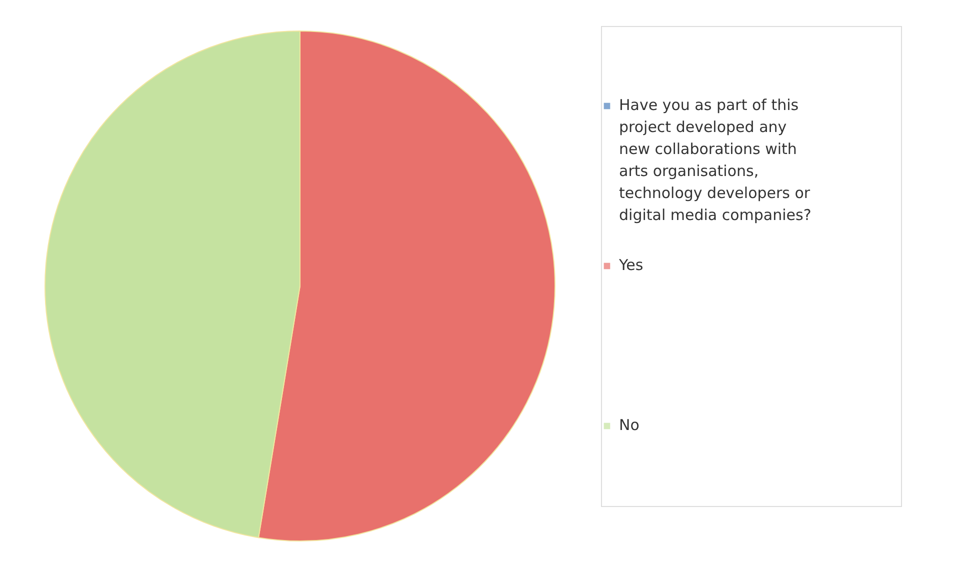 This screenshot has width=960, height=582. What do you see at coordinates (631, 265) in the screenshot?
I see `legend-label: Yes` at bounding box center [631, 265].